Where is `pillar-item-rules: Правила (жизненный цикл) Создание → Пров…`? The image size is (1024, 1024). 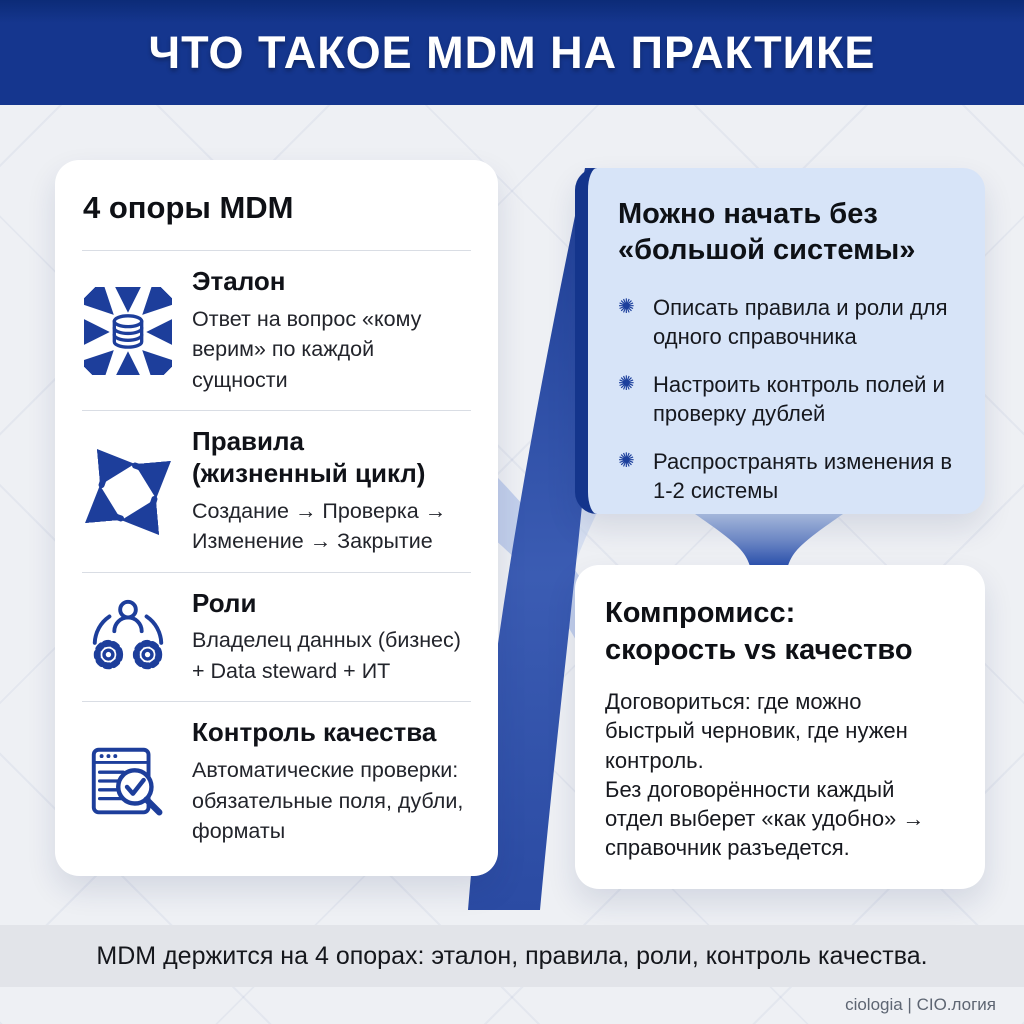
pillar-item-rules: Правила (жизненный цикл) Создание → Пров… is located at coordinates (276, 491).